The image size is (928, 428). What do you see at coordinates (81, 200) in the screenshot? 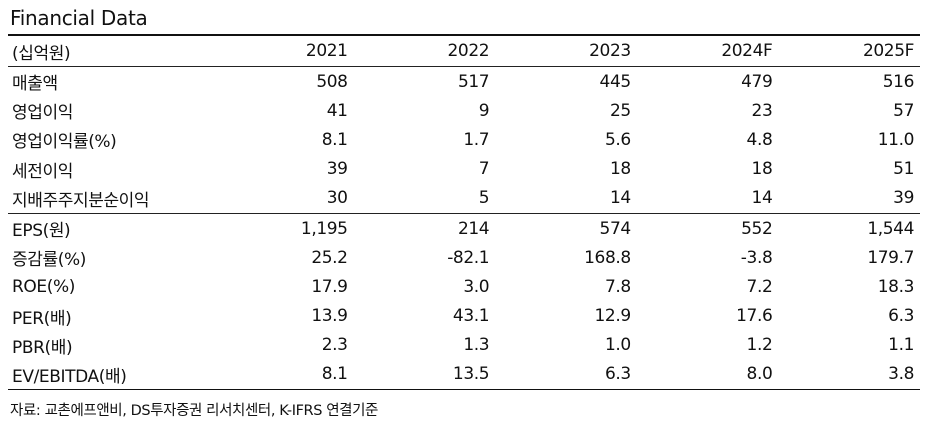
I see `row-label: 지배주주지분순이익` at bounding box center [81, 200].